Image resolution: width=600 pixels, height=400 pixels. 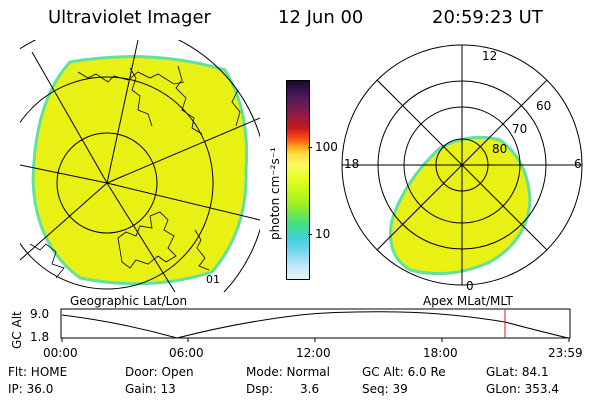 What do you see at coordinates (489, 56) in the screenshot?
I see `mlt-12: 12` at bounding box center [489, 56].